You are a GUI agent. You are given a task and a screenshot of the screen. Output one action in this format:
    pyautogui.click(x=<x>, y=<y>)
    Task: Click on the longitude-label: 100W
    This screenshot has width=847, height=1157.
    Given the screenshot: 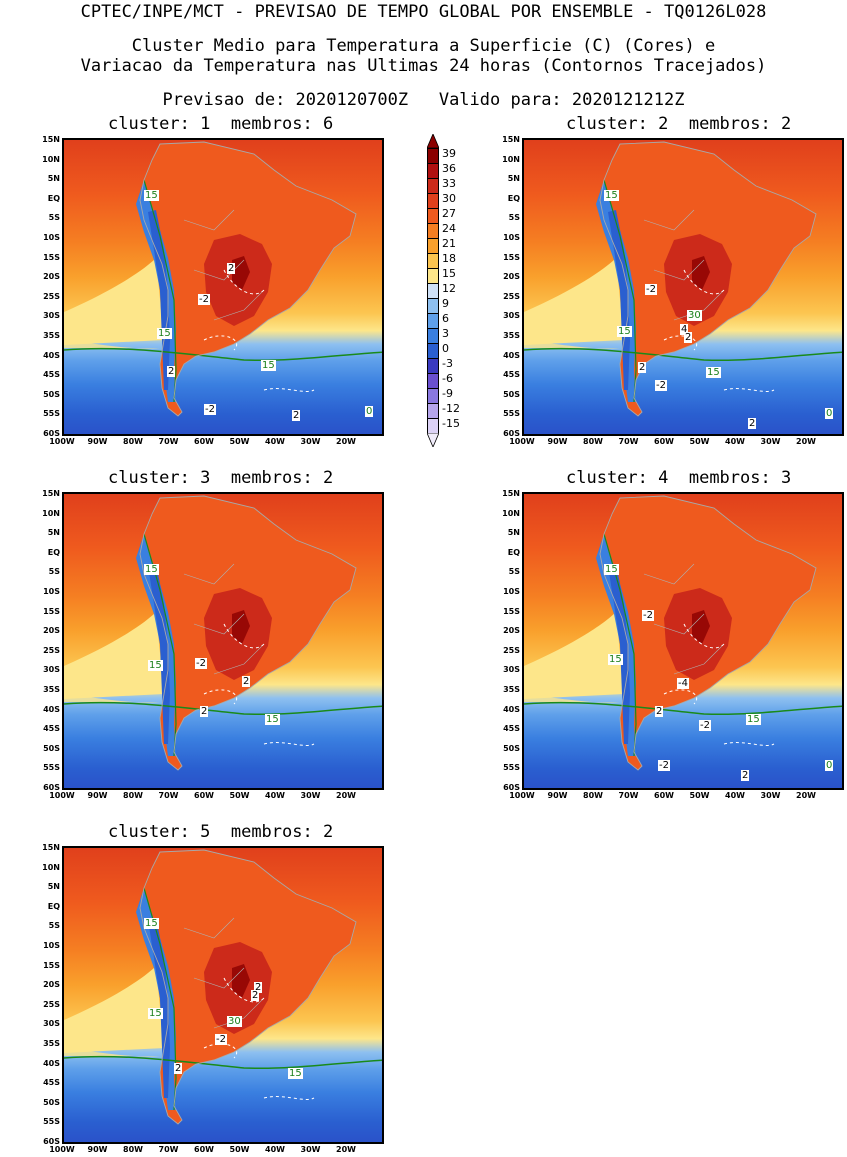 What is the action you would take?
    pyautogui.click(x=522, y=441)
    